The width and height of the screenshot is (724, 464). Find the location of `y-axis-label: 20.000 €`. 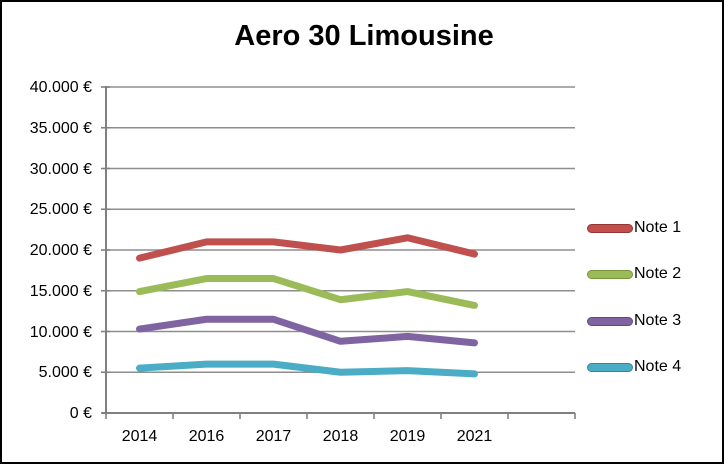

y-axis-label: 20.000 € is located at coordinates (60, 250).